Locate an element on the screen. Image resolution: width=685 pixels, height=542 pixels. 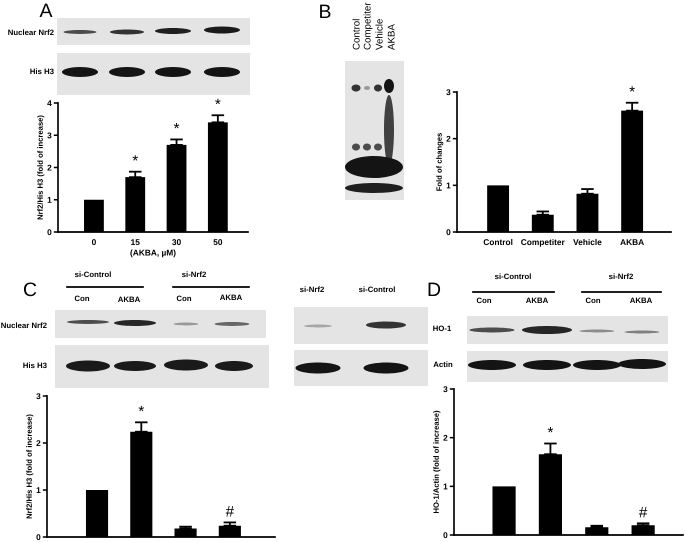
x-tick-label: 15 is located at coordinates (135, 242).